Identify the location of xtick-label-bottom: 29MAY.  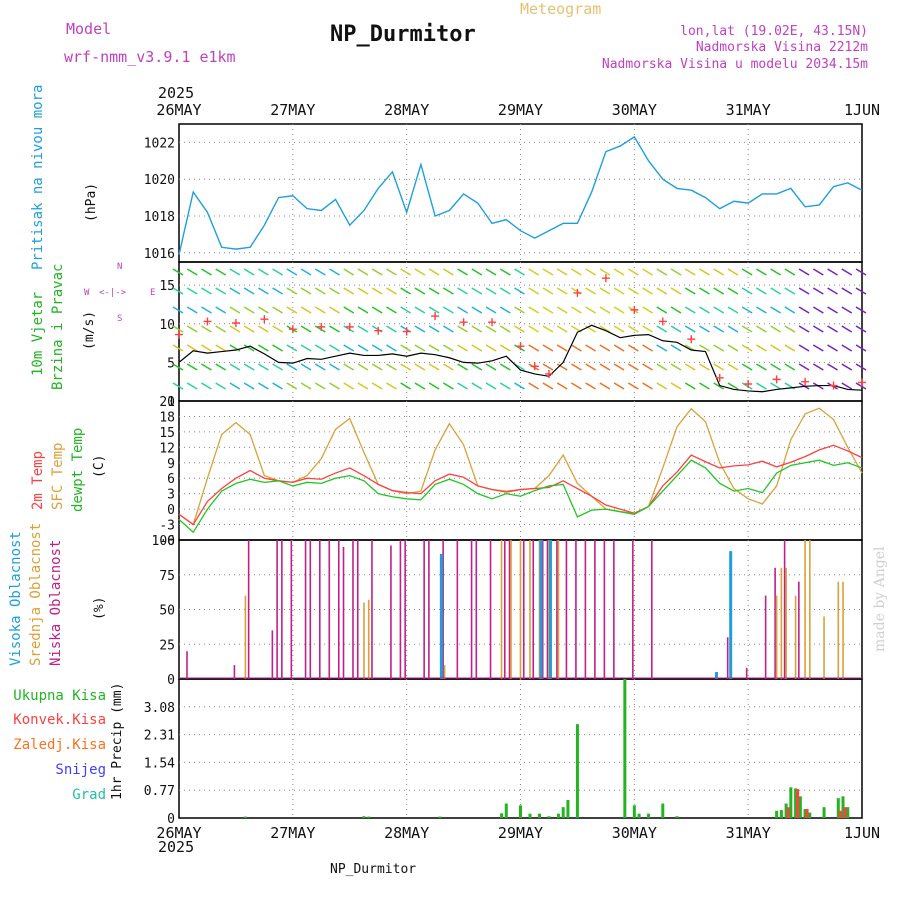
(520, 833).